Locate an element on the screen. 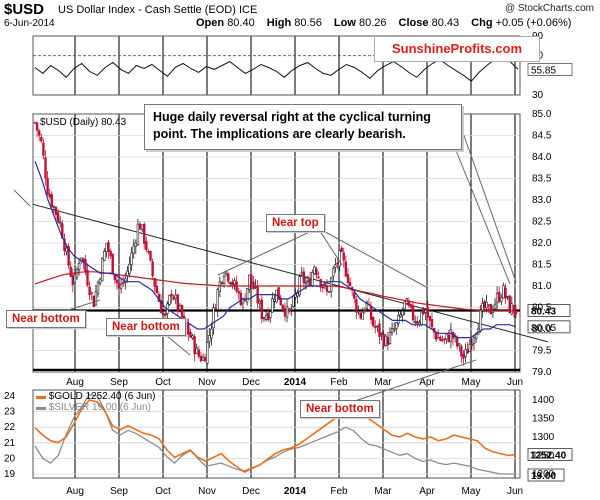 The height and width of the screenshot is (500, 600). annotation-near-top: Near top is located at coordinates (295, 223).